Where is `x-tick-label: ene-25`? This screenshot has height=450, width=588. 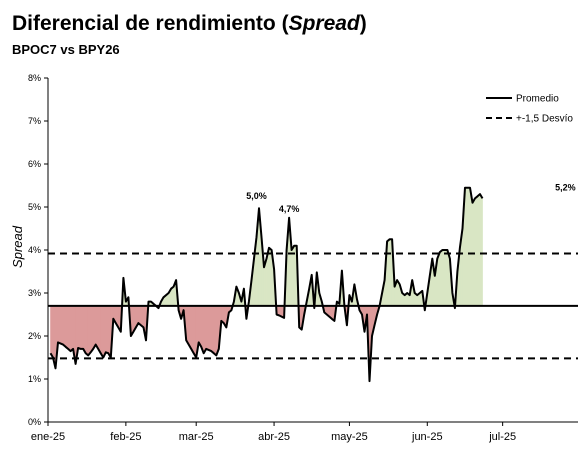
x-tick-label: ene-25 is located at coordinates (48, 437).